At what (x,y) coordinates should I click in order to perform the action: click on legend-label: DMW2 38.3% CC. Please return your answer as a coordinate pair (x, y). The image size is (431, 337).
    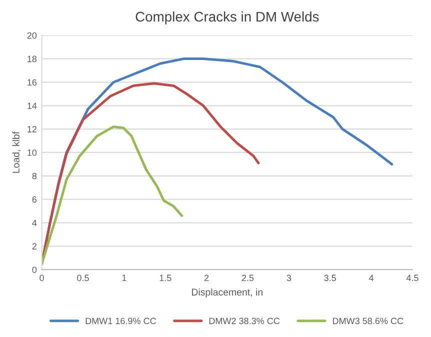
    Looking at the image, I should click on (244, 321).